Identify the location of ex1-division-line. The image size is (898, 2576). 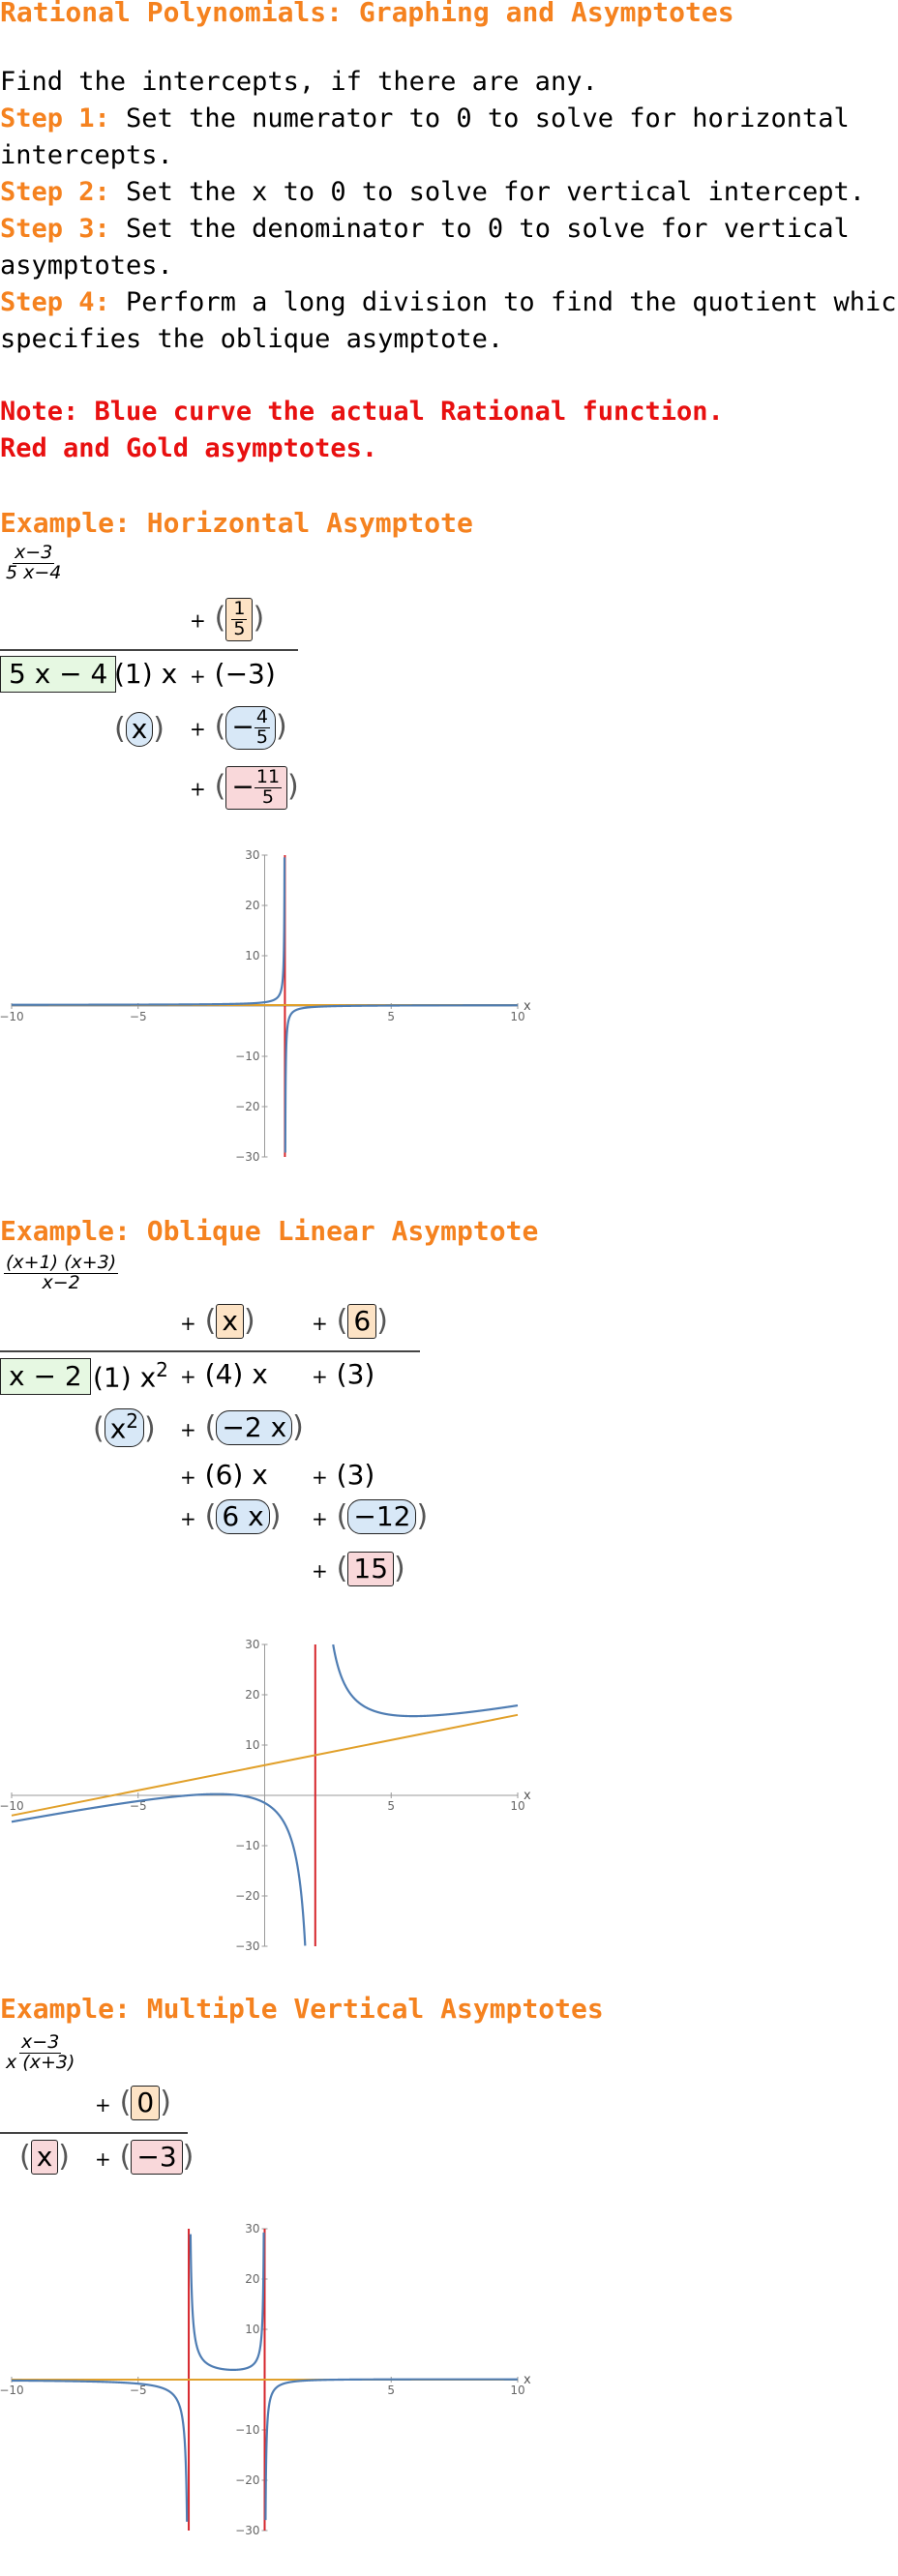
(149, 650).